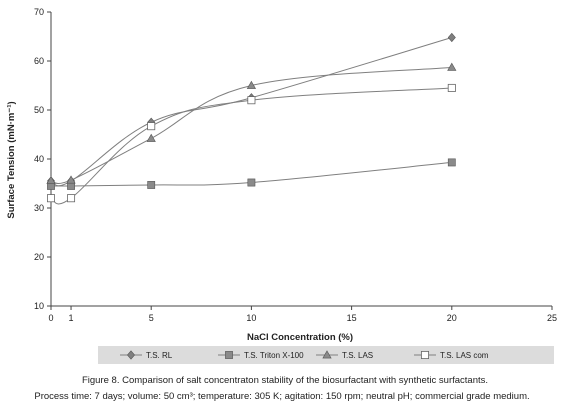 The image size is (564, 415). What do you see at coordinates (50, 318) in the screenshot?
I see `x-tick-label: 0` at bounding box center [50, 318].